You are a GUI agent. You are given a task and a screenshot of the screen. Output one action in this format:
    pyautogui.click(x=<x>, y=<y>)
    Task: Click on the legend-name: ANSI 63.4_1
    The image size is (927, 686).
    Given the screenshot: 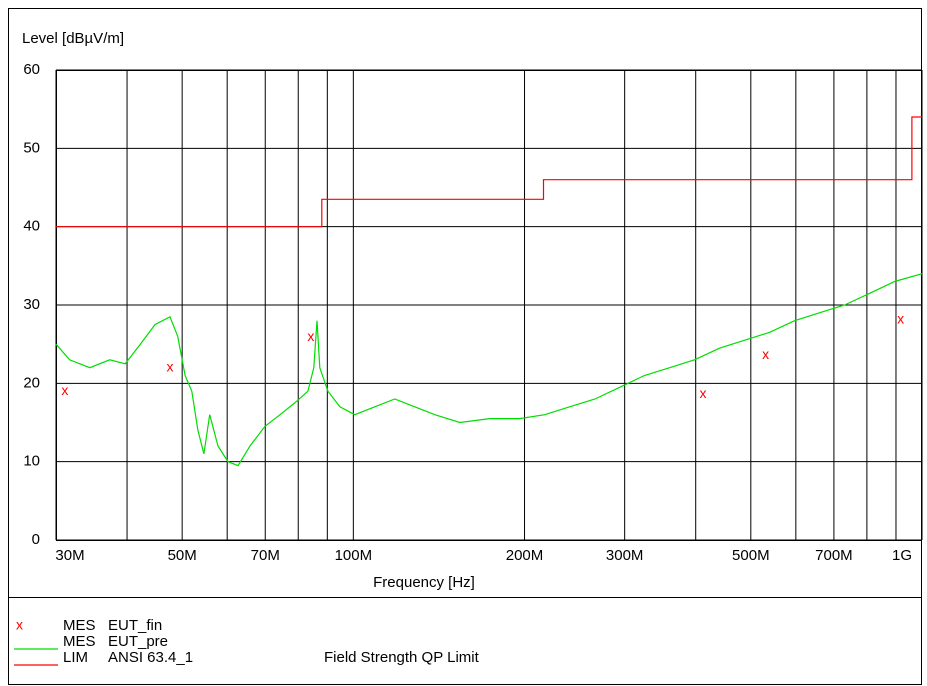 What is the action you would take?
    pyautogui.click(x=150, y=657)
    